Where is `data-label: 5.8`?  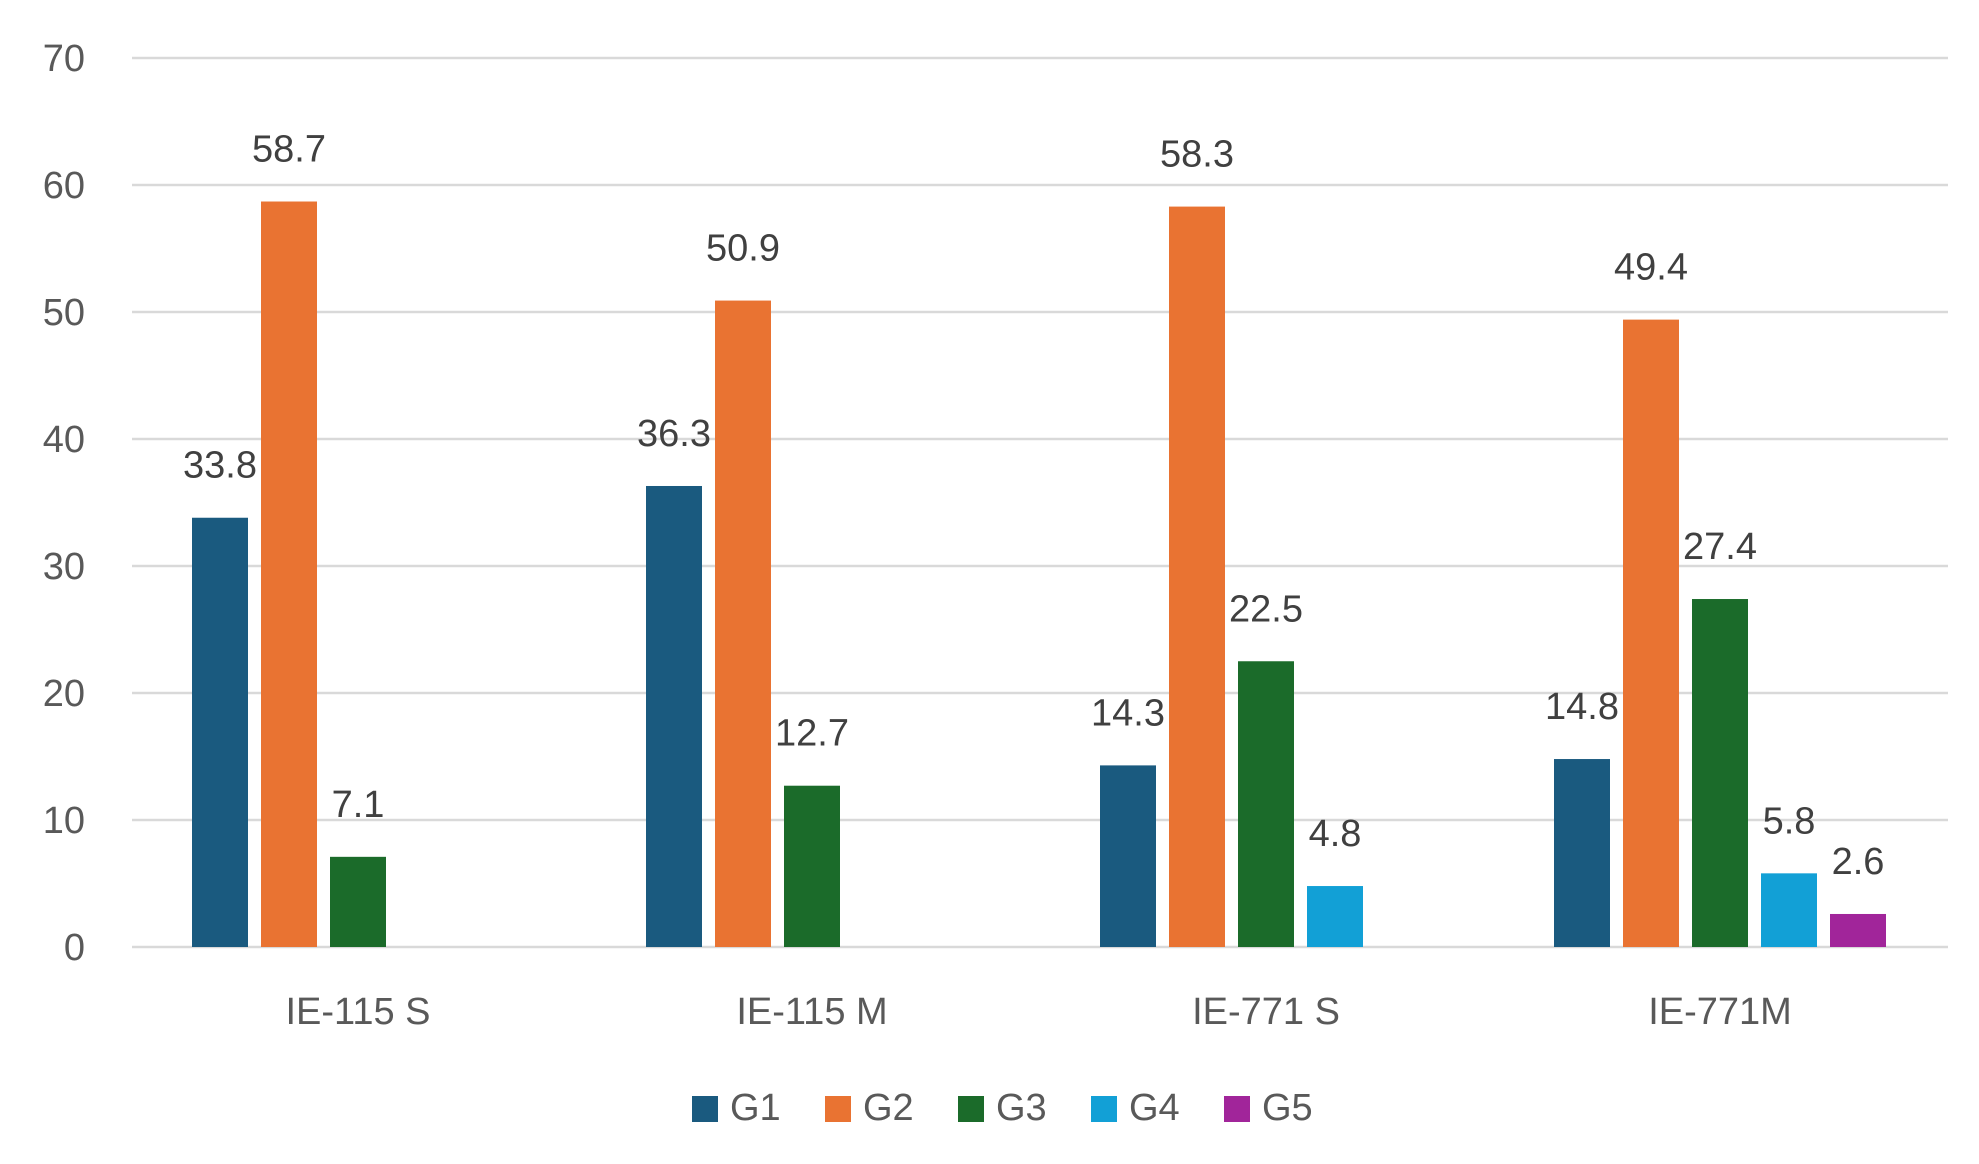
data-label: 5.8 is located at coordinates (1789, 821).